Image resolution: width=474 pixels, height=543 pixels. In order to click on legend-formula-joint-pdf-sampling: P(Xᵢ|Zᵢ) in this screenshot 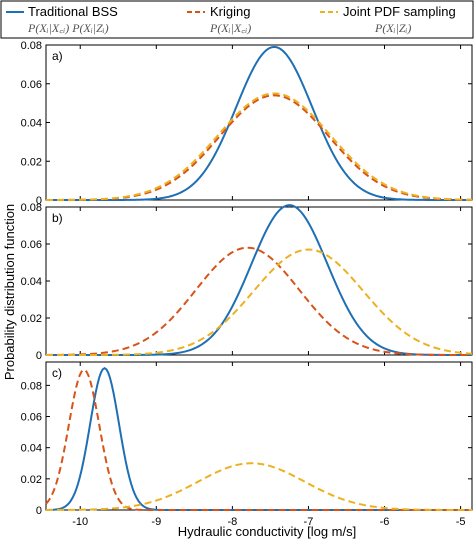, I will do `click(392, 28)`.